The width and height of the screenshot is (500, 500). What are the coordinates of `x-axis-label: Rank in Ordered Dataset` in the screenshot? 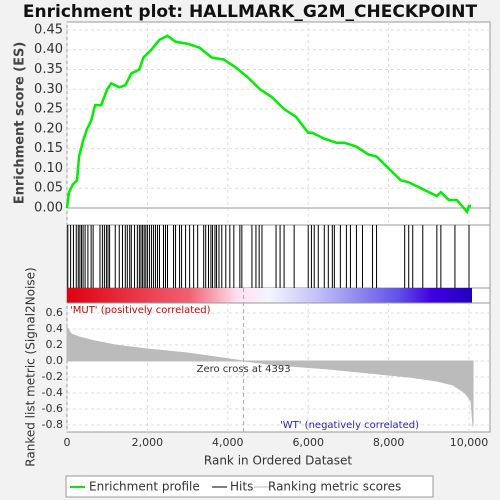 It's located at (278, 461).